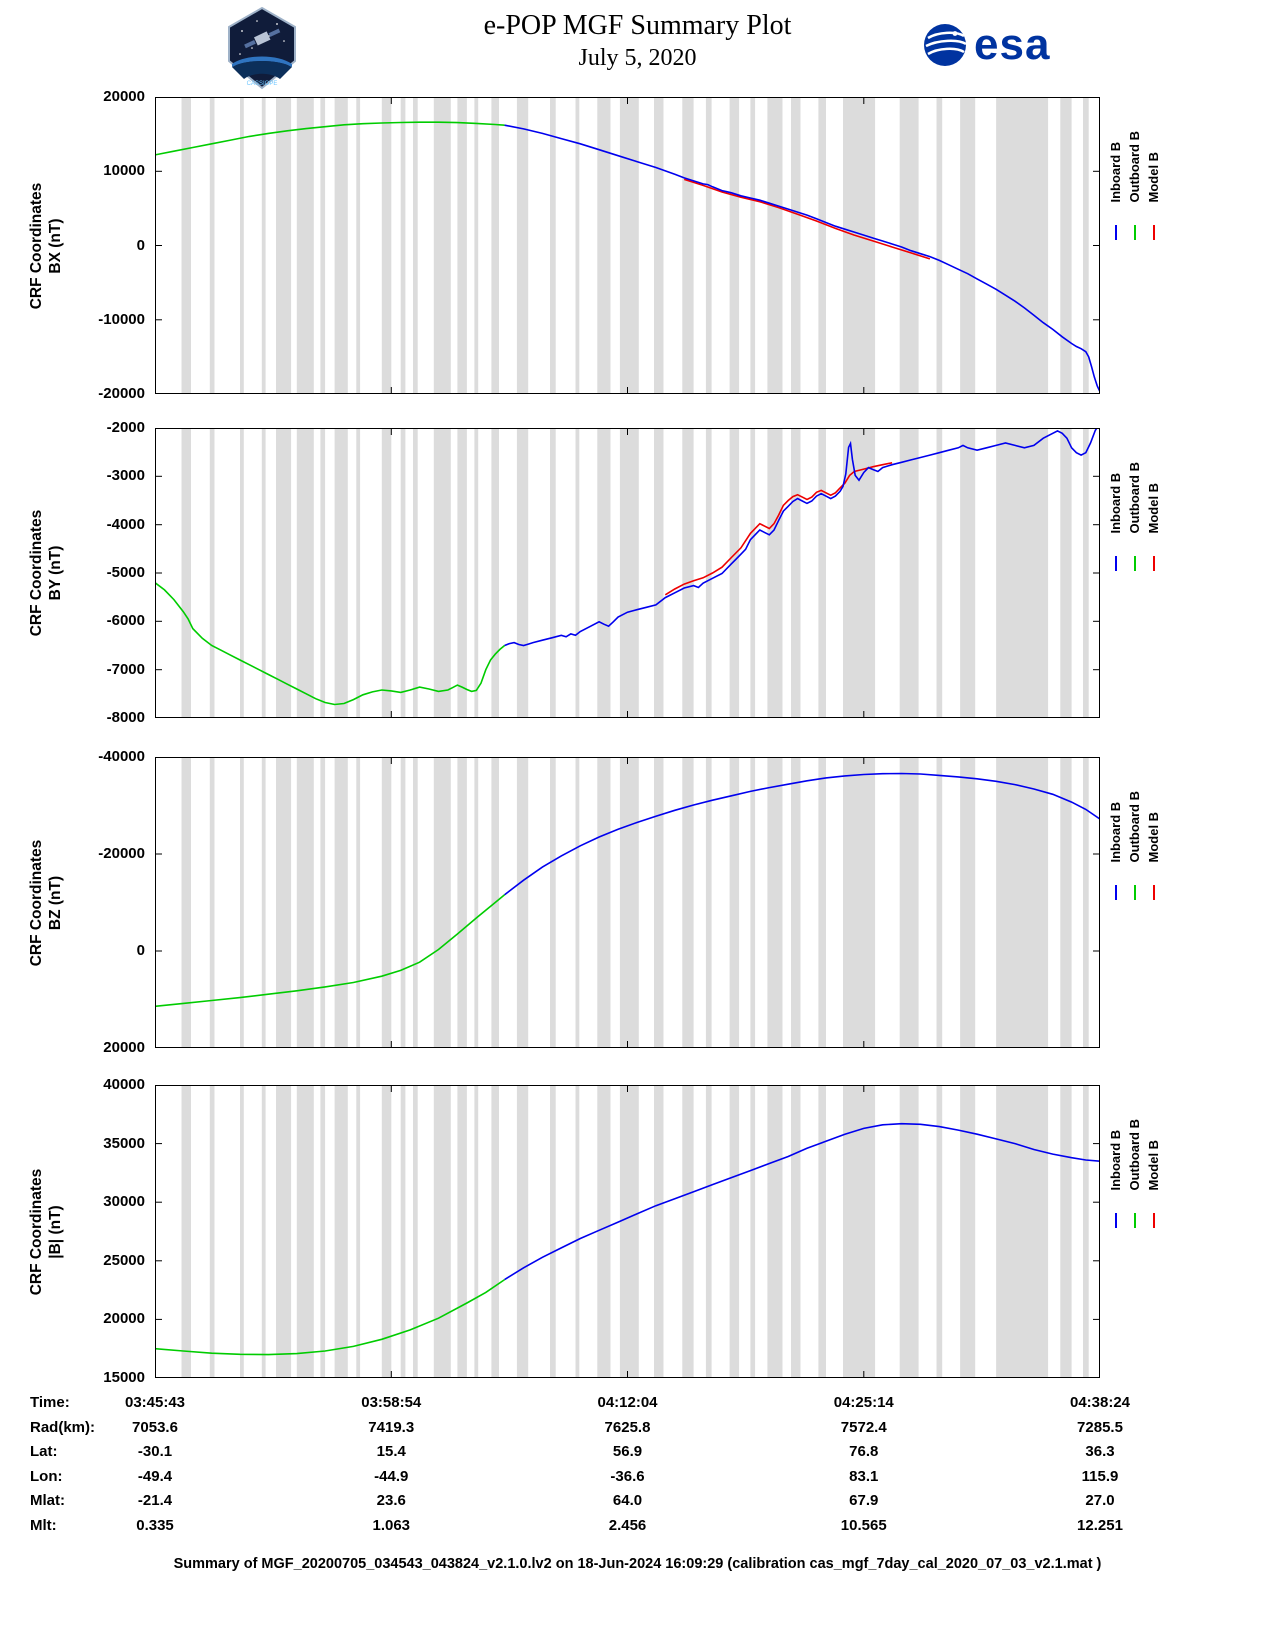 This screenshot has width=1275, height=1650. What do you see at coordinates (627, 1451) in the screenshot?
I see `table-cell: 56.9` at bounding box center [627, 1451].